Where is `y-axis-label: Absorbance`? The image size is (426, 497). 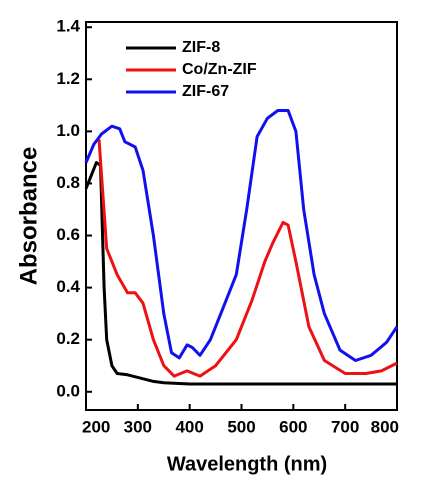 y-axis-label: Absorbance is located at coordinates (28, 216).